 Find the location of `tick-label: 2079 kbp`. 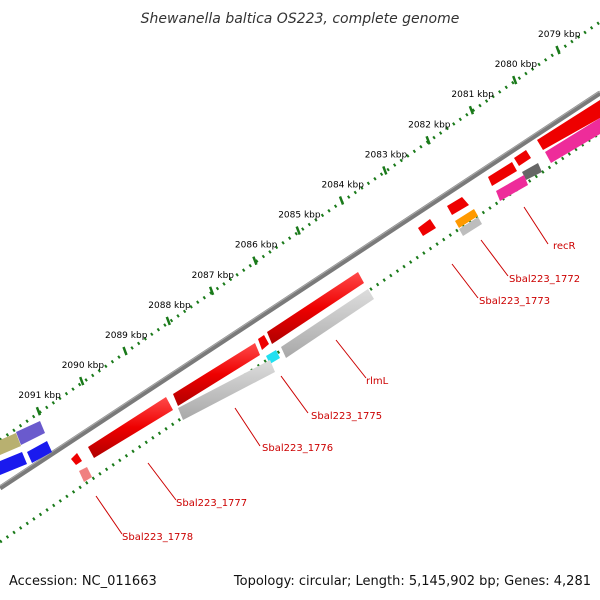

tick-label: 2079 kbp is located at coordinates (559, 35).